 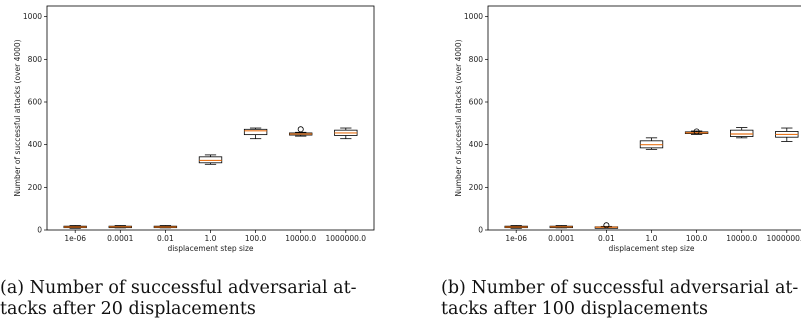 I want to click on caption-b-line-1: (b) Number of successful adversarial at-, so click(x=620, y=288).